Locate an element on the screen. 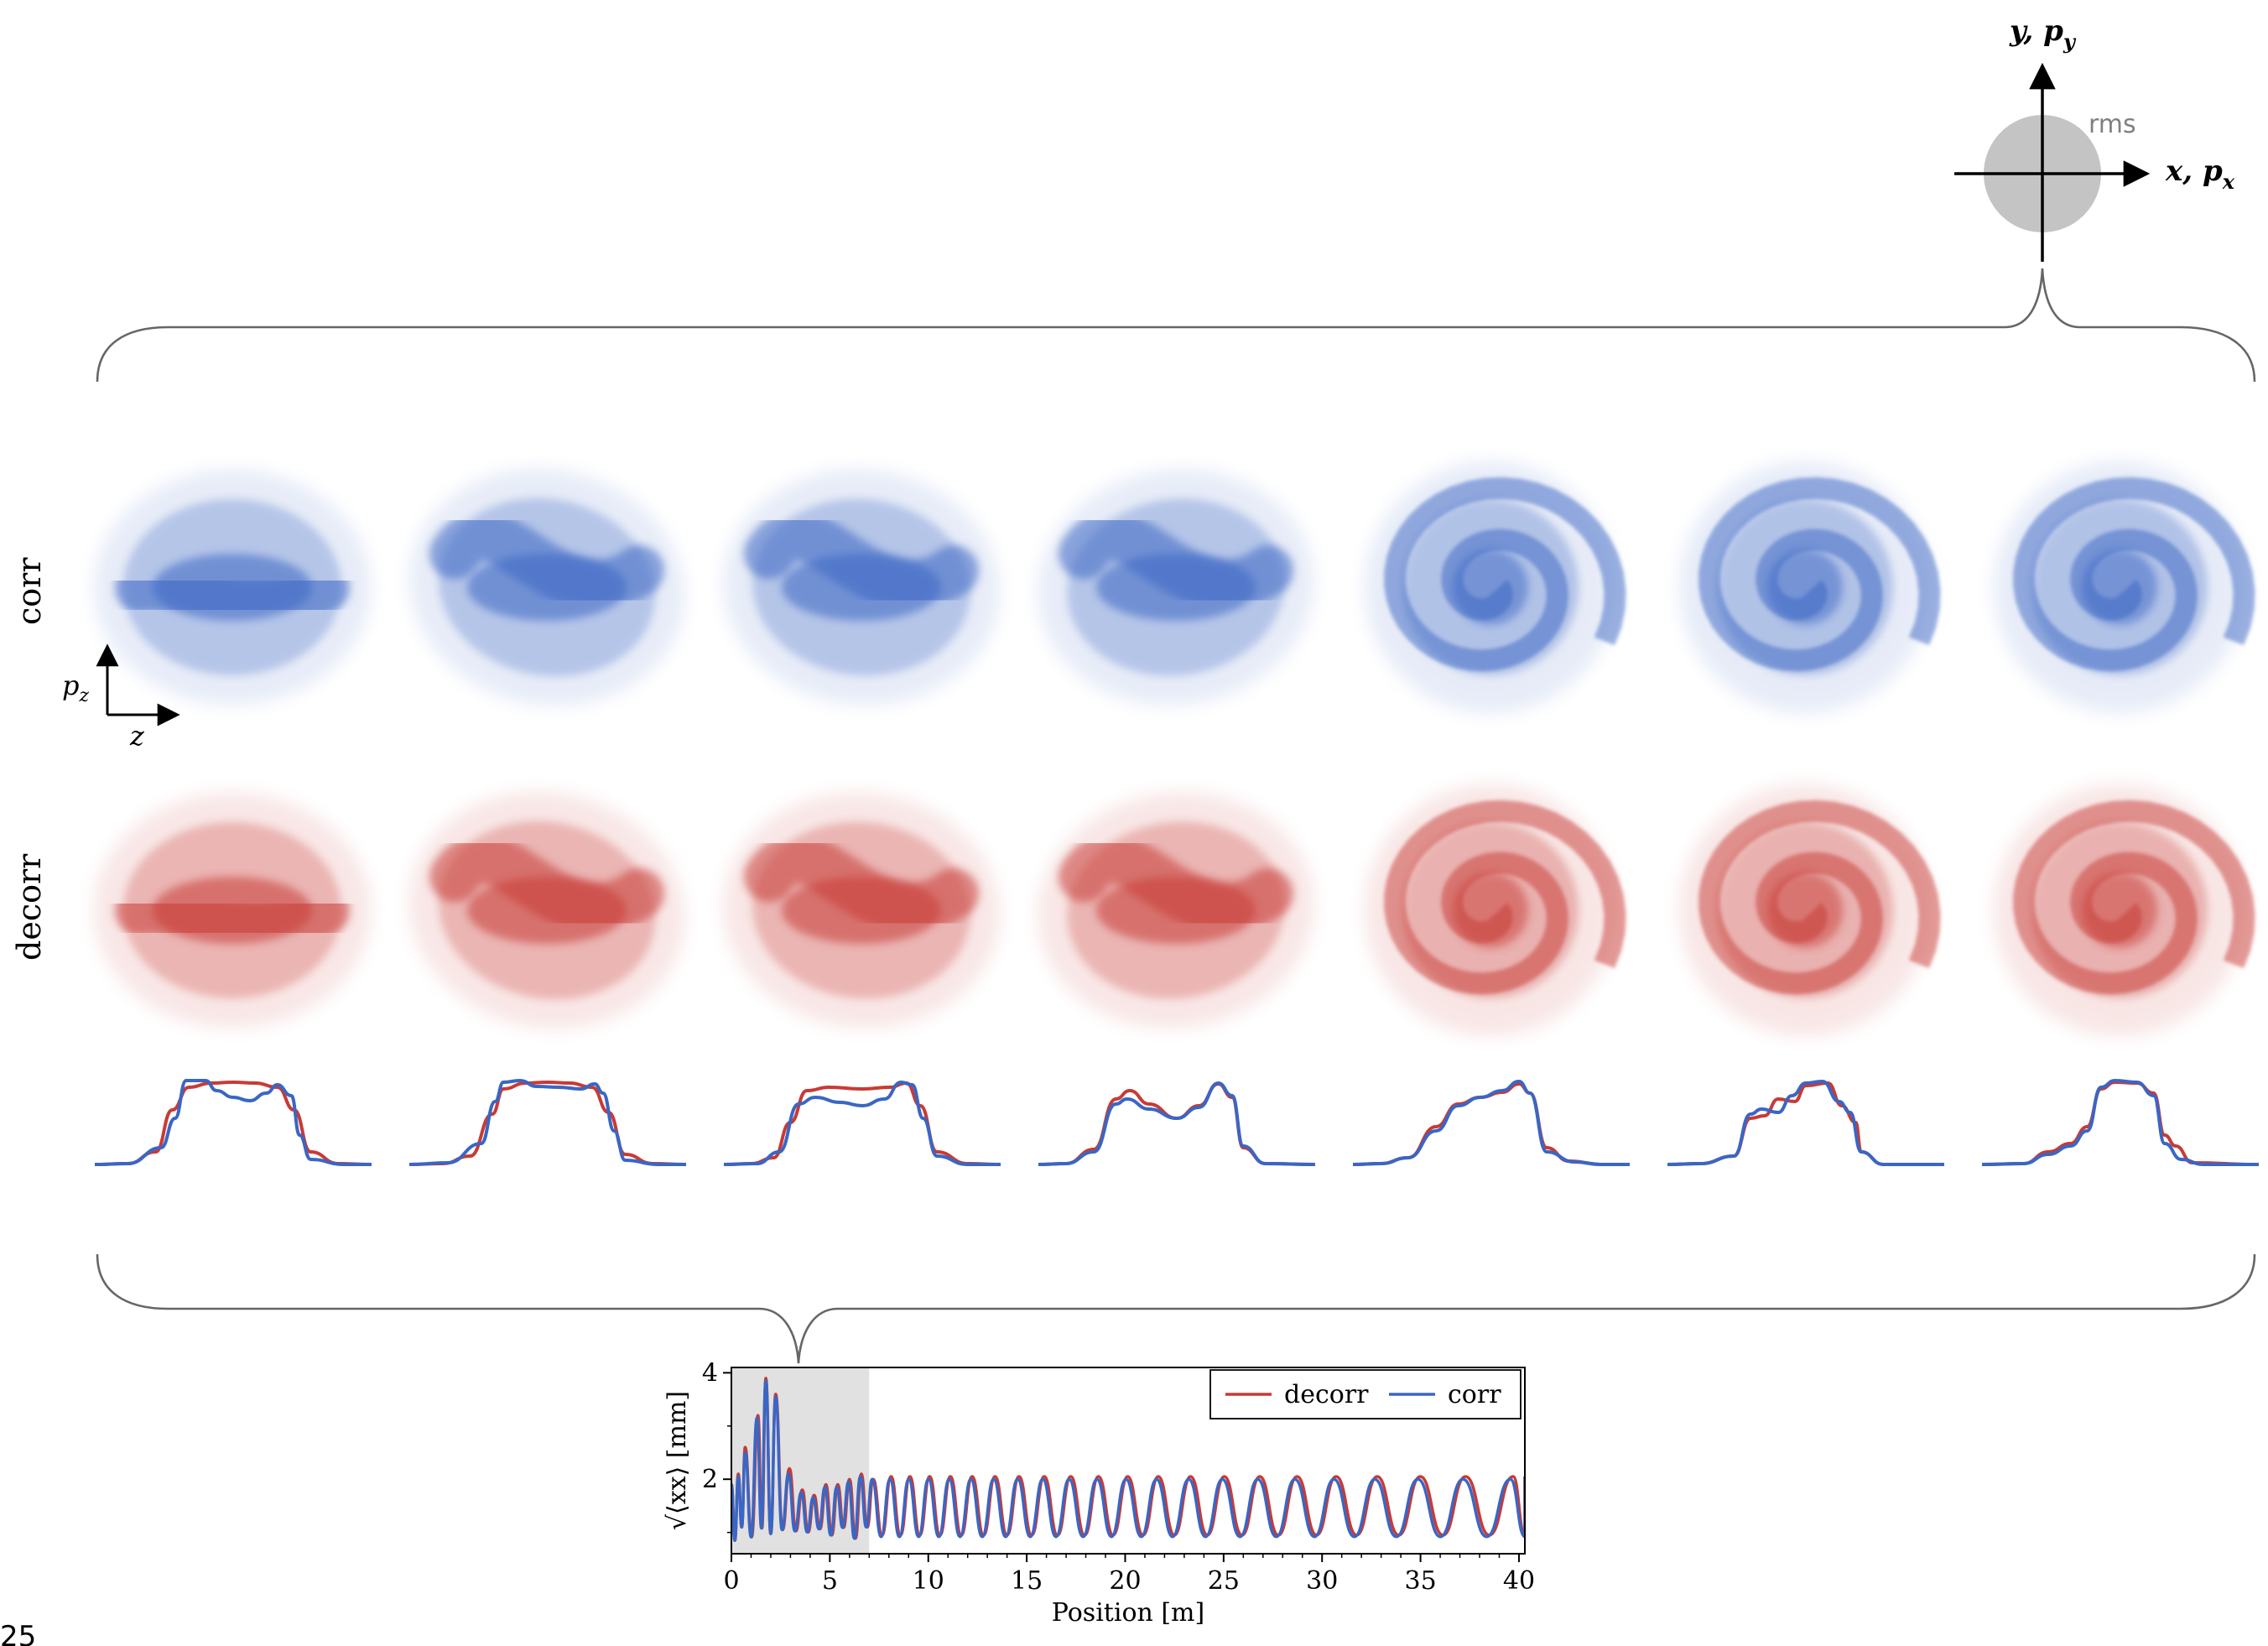  x-tick-label: 10 is located at coordinates (928, 1581).